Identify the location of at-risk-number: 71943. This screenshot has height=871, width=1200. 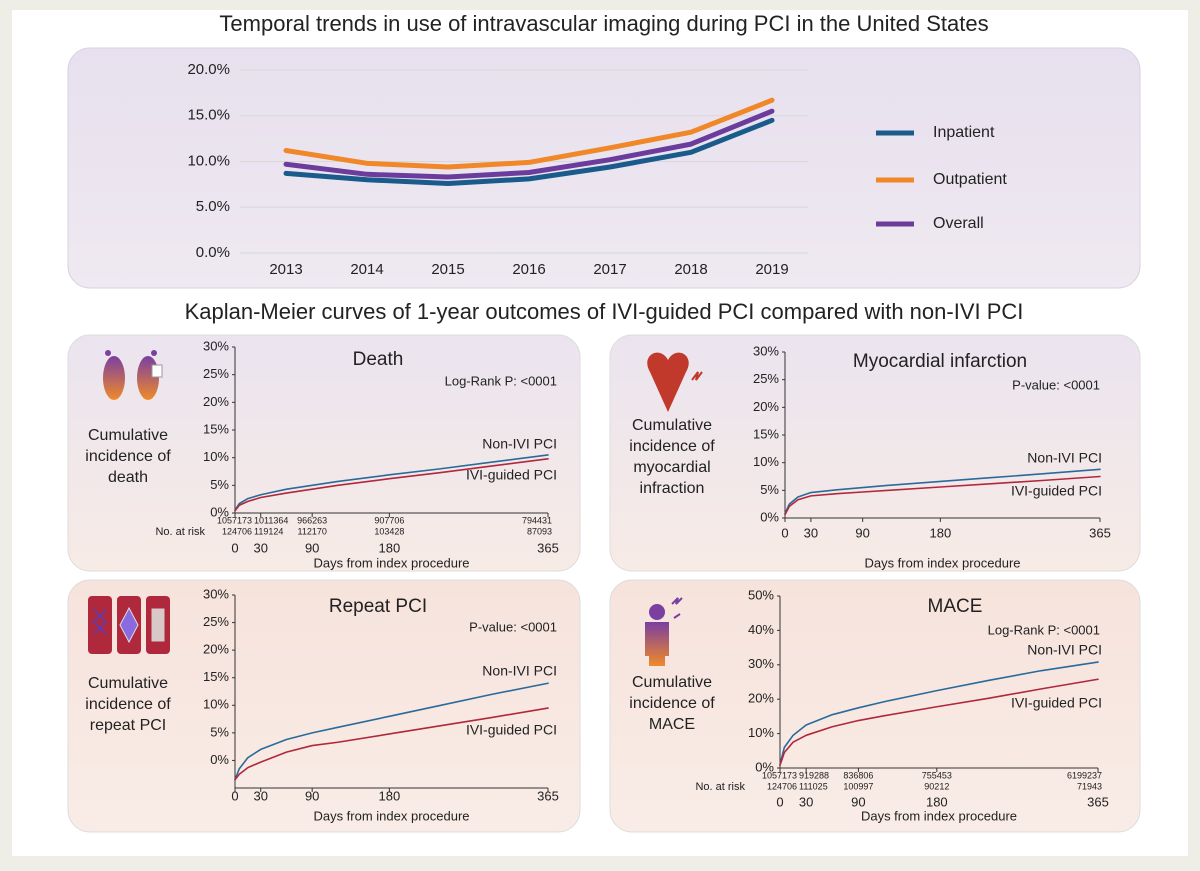
(1089, 786).